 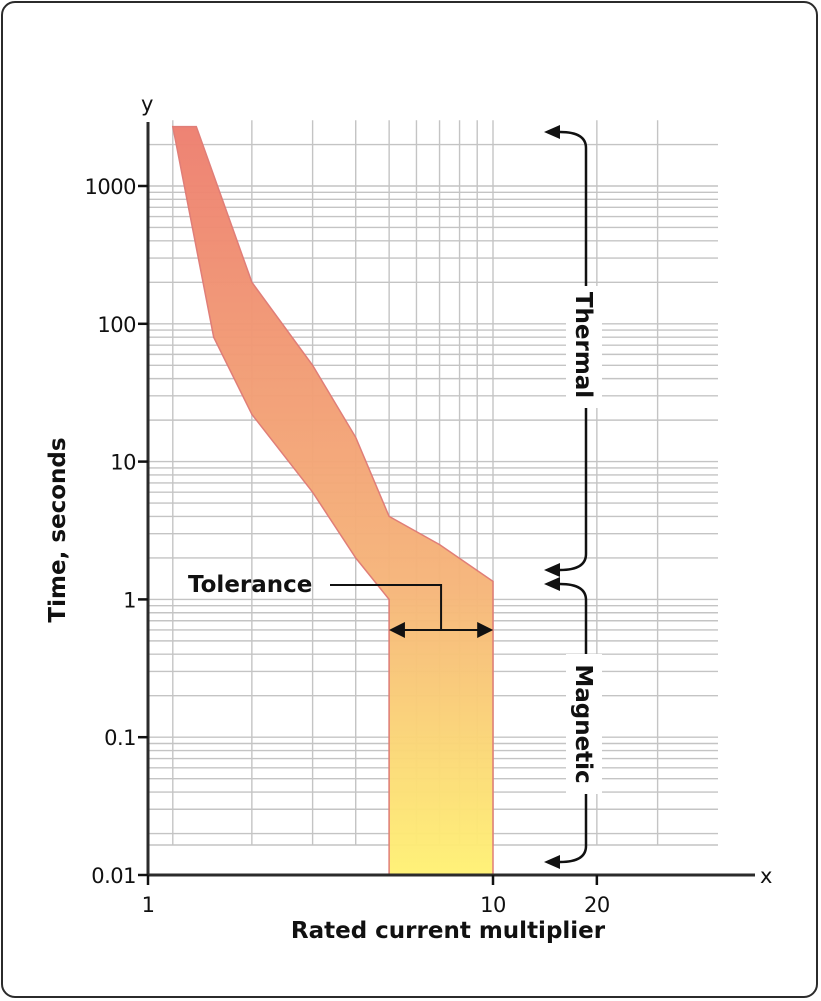 What do you see at coordinates (552, 570) in the screenshot?
I see `thermal-bottom-arrowhead` at bounding box center [552, 570].